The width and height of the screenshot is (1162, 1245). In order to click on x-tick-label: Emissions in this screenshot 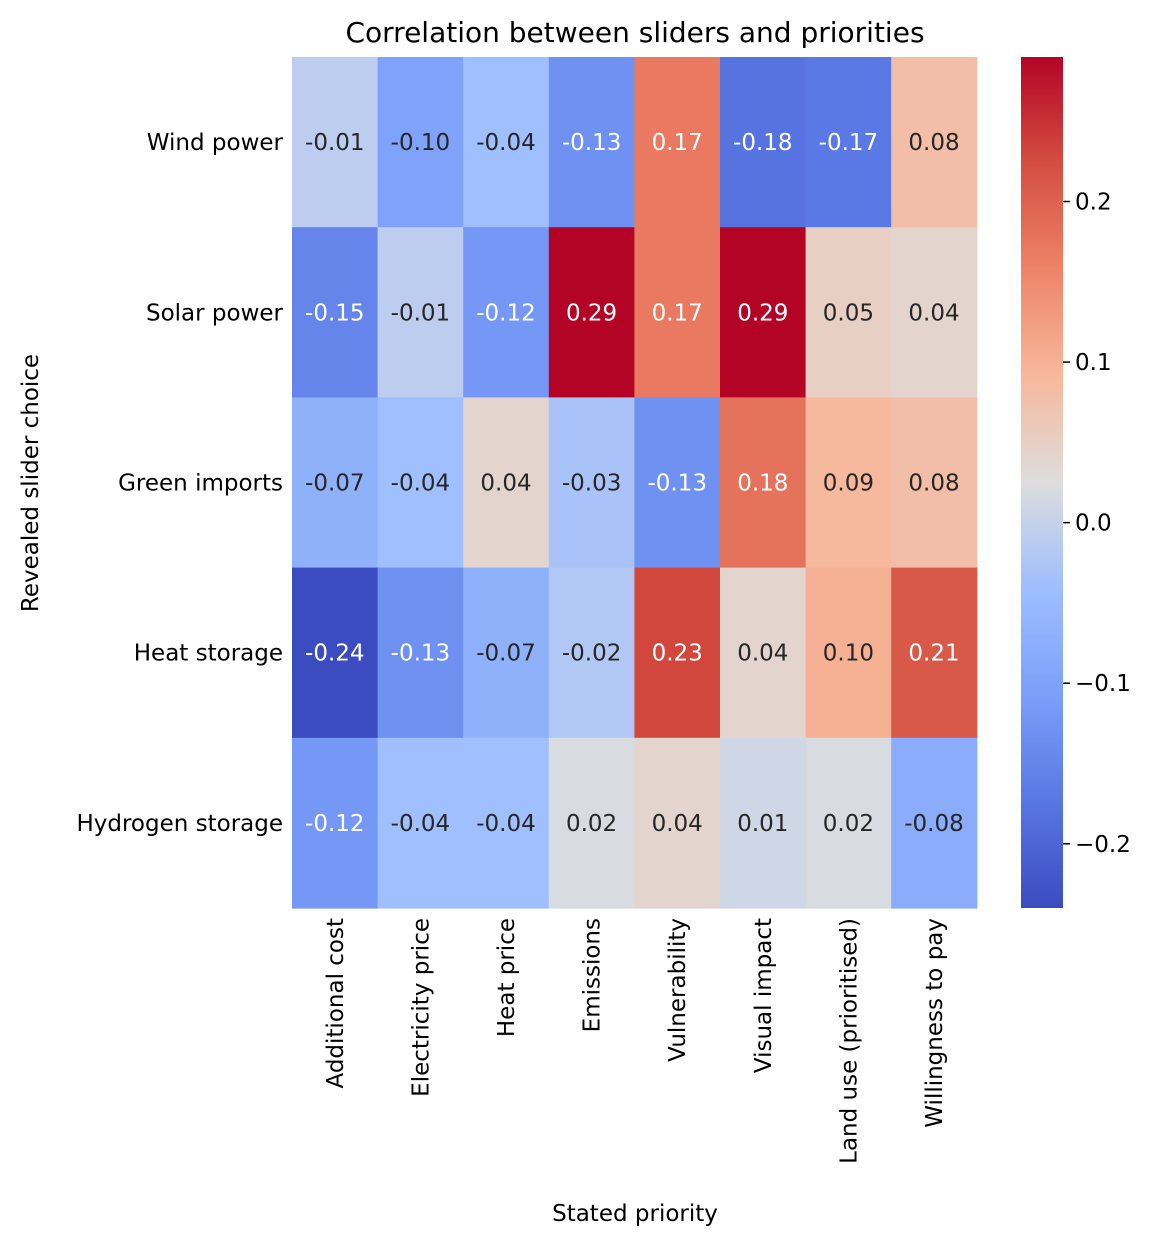, I will do `click(593, 975)`.